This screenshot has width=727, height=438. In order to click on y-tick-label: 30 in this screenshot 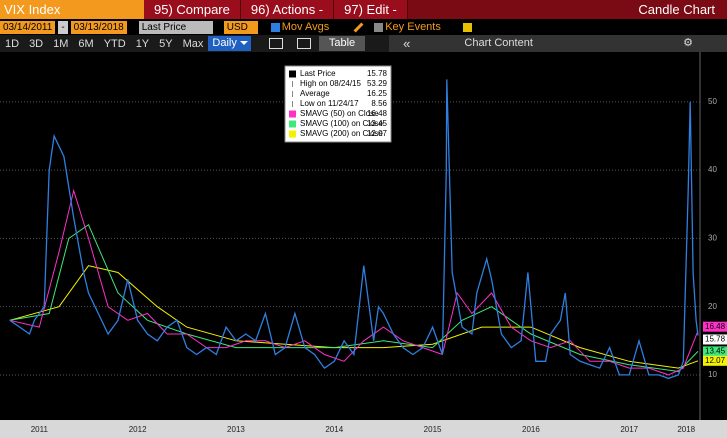, I will do `click(712, 237)`.